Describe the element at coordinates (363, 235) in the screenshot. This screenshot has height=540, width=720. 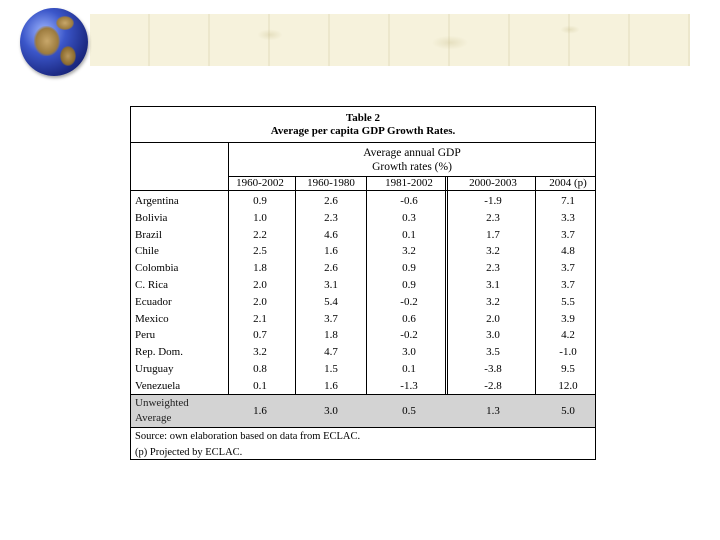
I see `table-row: Brazil 2.2 4.6 0.1 1.7 3.7` at that location.